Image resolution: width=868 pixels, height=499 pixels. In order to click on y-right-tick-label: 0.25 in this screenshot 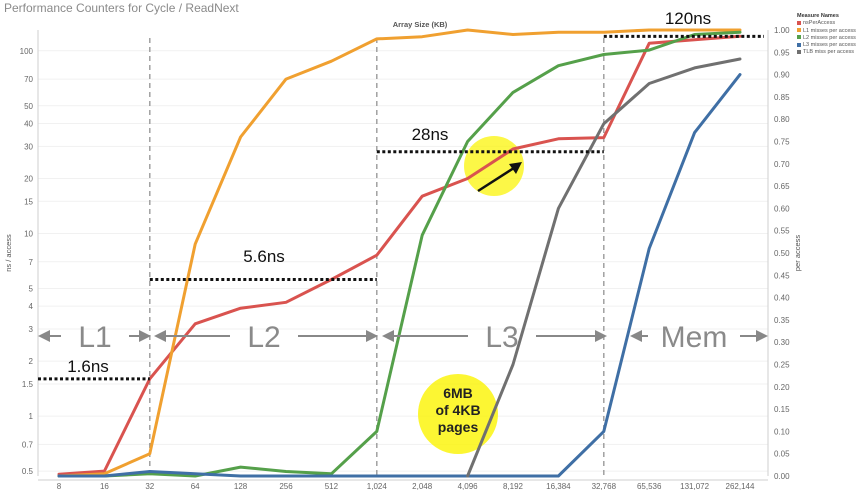, I will do `click(782, 365)`.